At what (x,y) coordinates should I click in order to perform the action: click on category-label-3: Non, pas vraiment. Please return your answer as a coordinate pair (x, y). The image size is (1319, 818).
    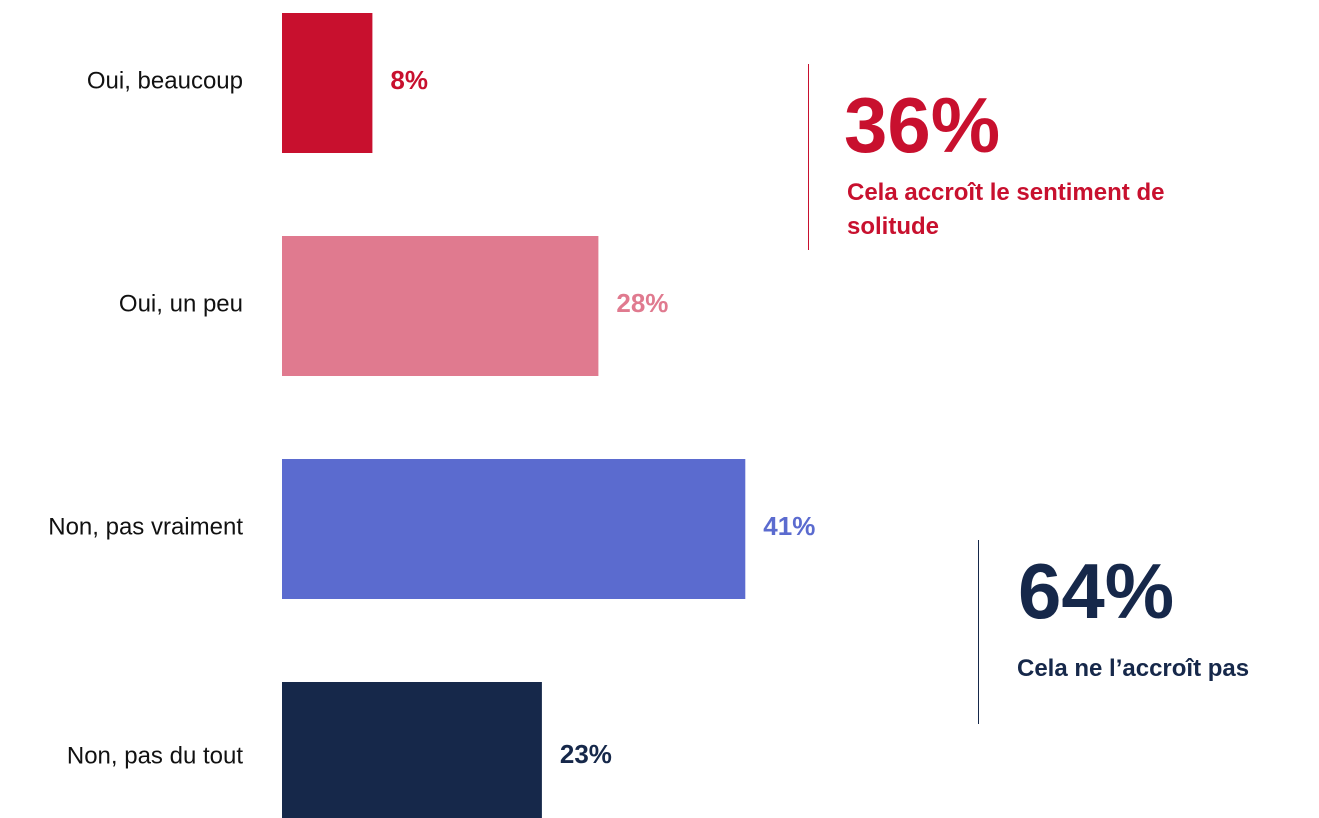
    Looking at the image, I should click on (145, 526).